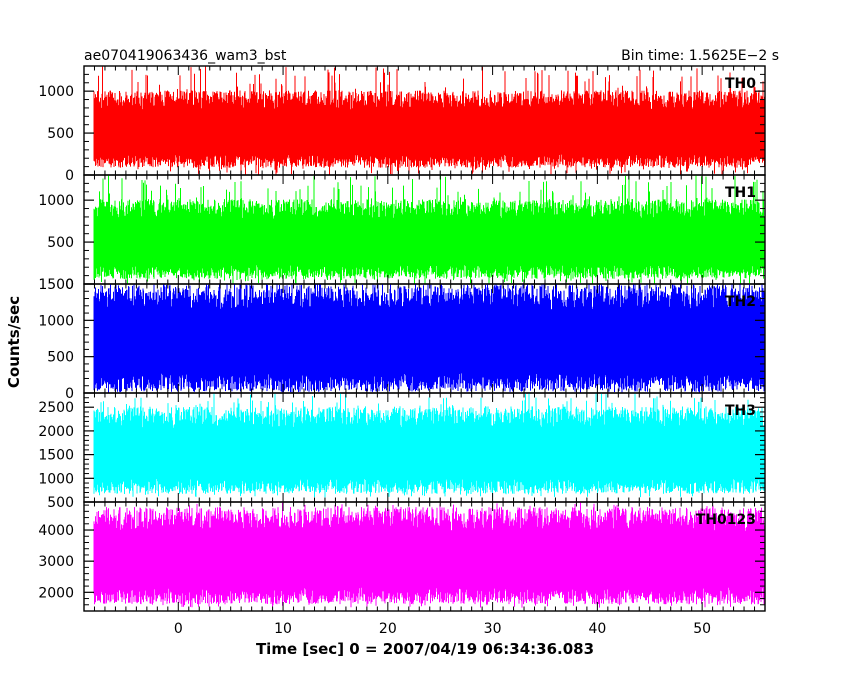  Describe the element at coordinates (56, 531) in the screenshot. I see `y-tick-label: 4000` at that location.